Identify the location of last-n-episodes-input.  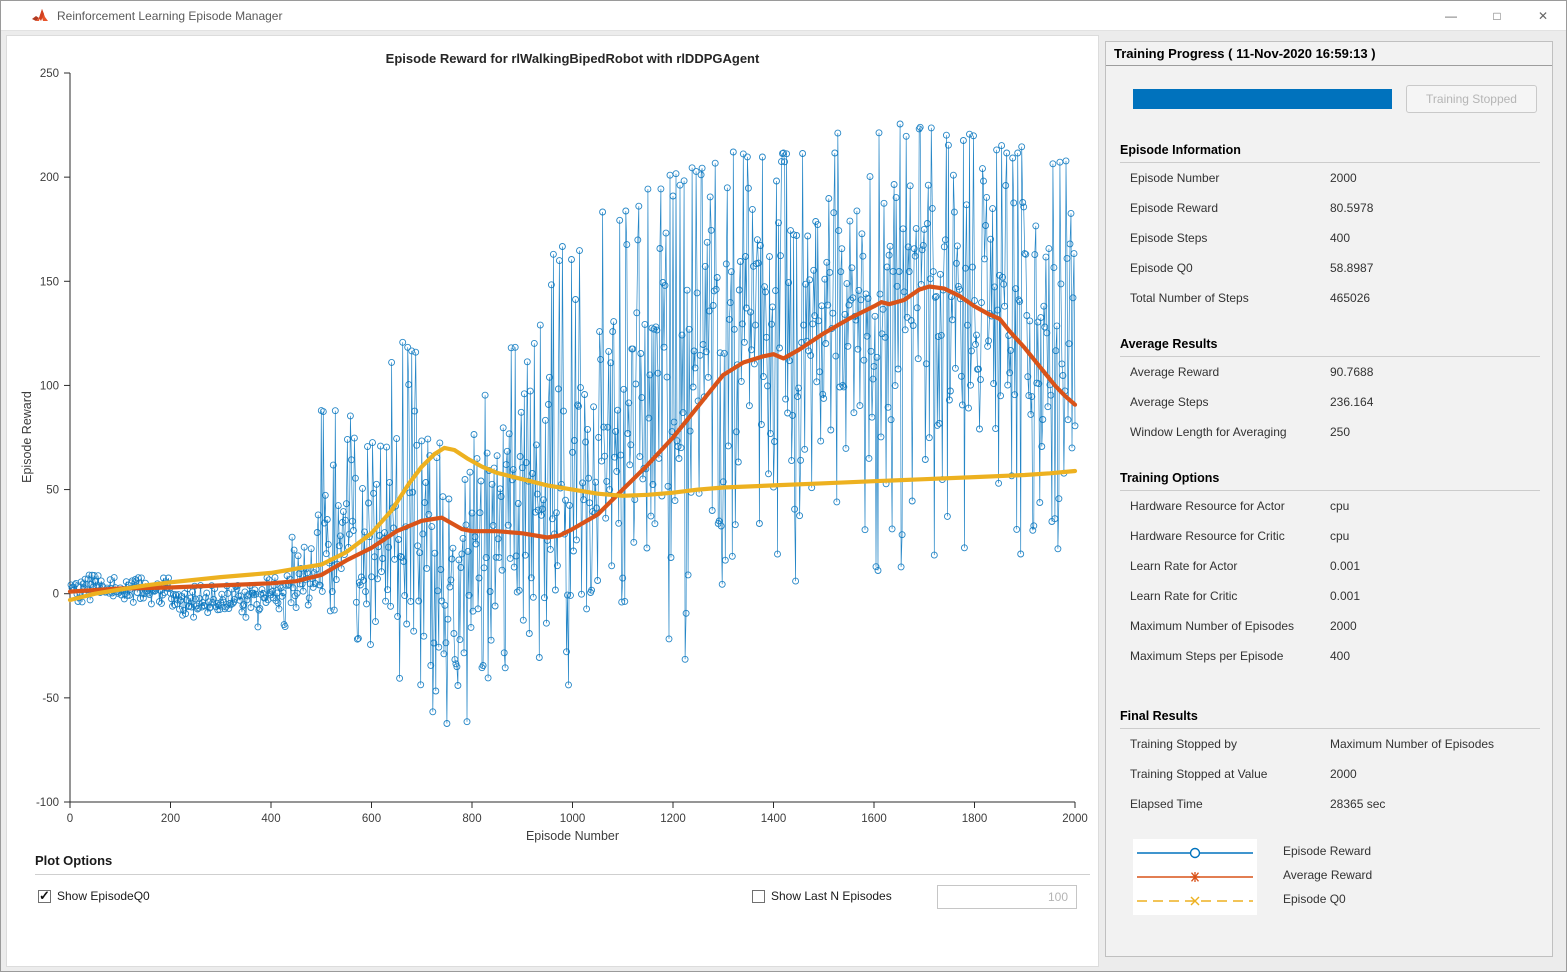
(1007, 897).